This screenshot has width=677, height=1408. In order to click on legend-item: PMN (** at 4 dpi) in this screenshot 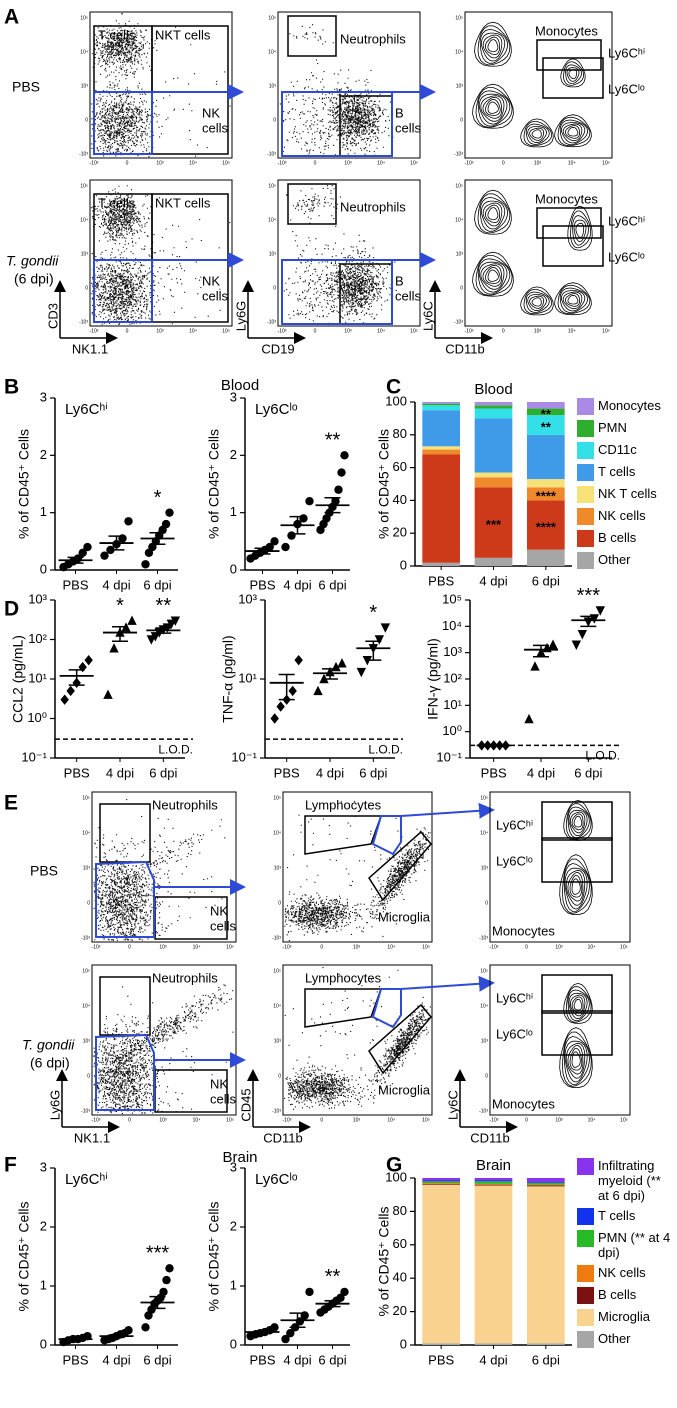, I will do `click(626, 1245)`.